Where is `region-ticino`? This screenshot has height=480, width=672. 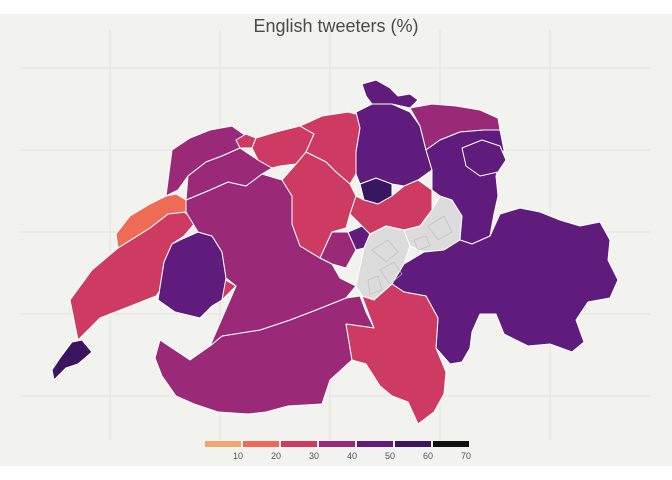
region-ticino is located at coordinates (396, 354).